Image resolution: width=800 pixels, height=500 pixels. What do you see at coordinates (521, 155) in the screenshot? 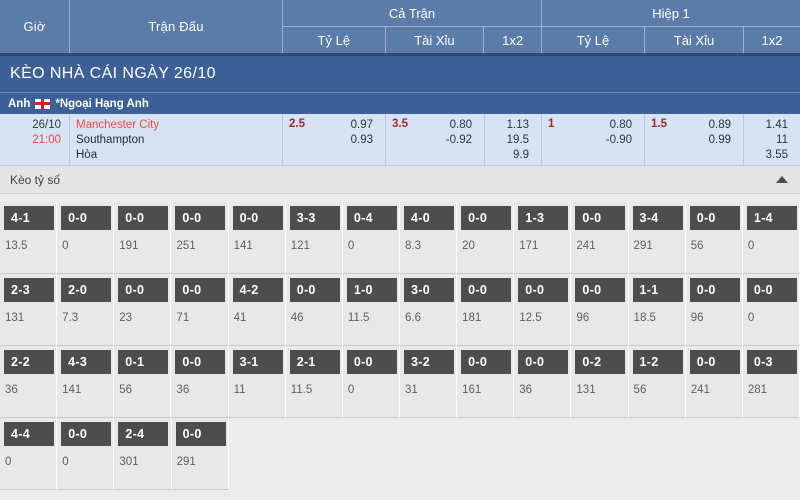
I see `full-1x2-away: 9.9` at bounding box center [521, 155].